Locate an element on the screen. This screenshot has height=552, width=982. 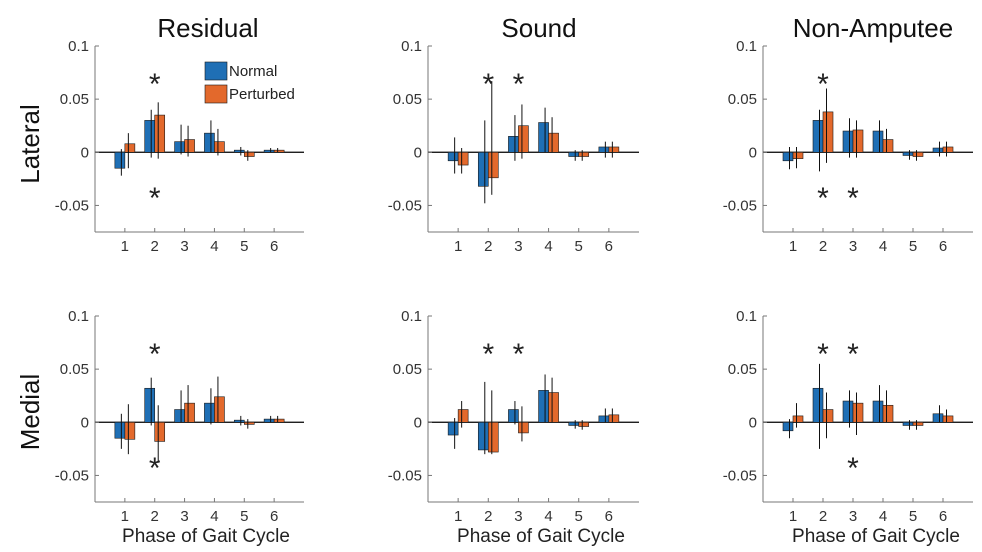
legend-label-normal: Normal is located at coordinates (253, 71).